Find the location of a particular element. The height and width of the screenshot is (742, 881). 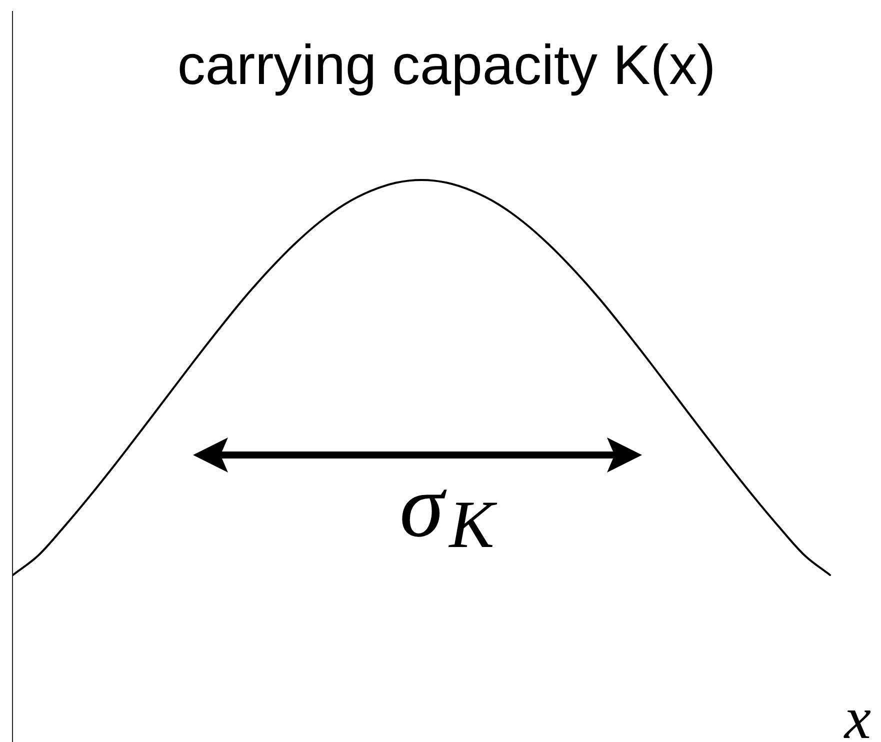

x-axis-title: x is located at coordinates (857, 713).